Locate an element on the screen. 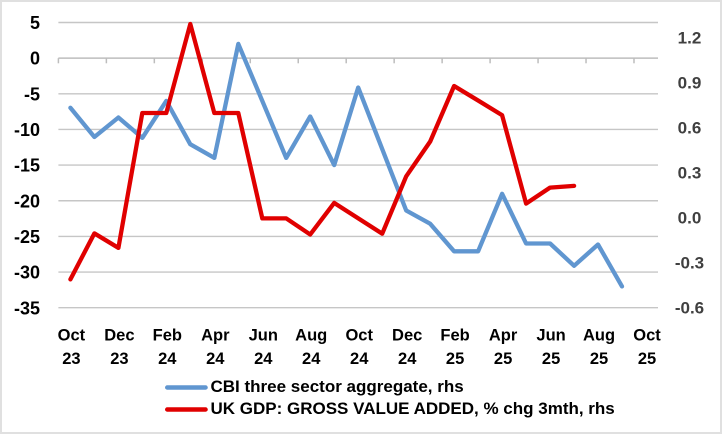  svg-text: 0 is located at coordinates (35, 59).